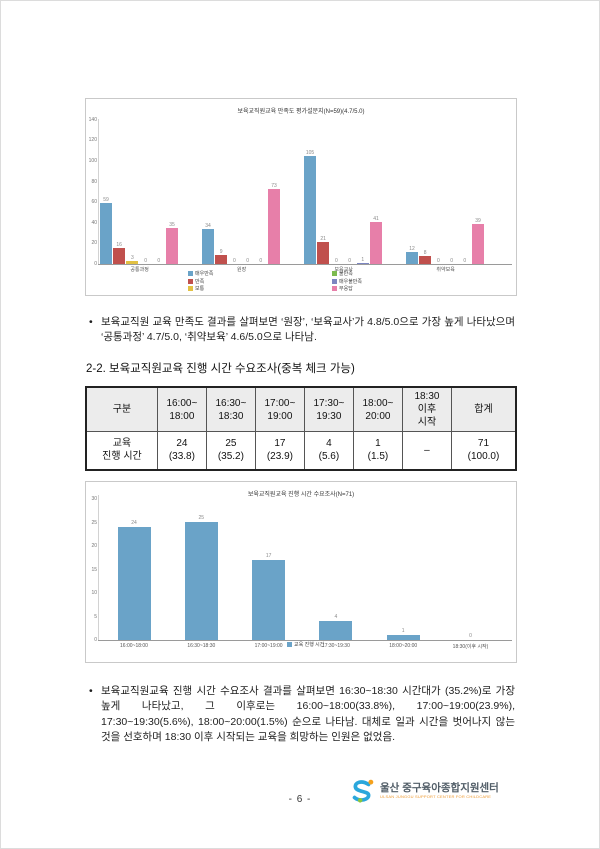 This screenshot has width=600, height=849. What do you see at coordinates (268, 556) in the screenshot?
I see `bar-value-label: 17` at bounding box center [268, 556].